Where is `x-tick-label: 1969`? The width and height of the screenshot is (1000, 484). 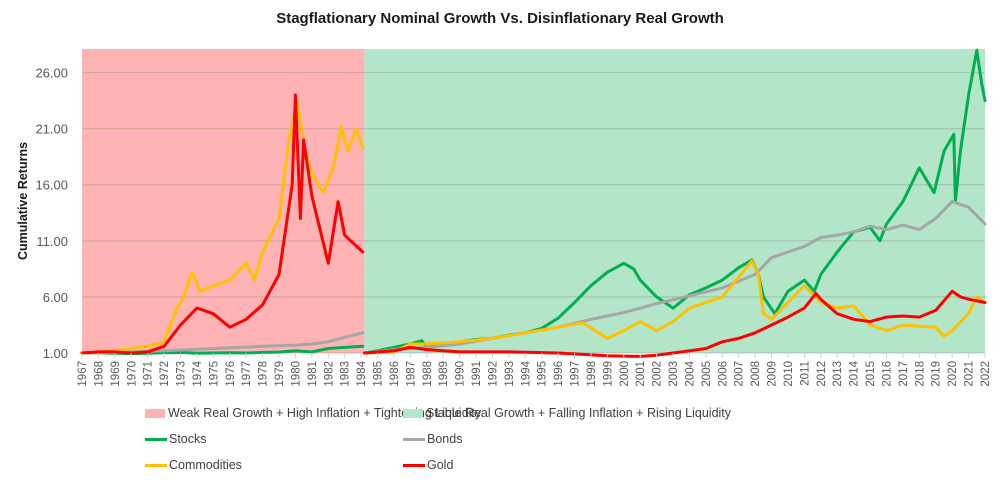
x-tick-label: 1969 is located at coordinates (116, 374).